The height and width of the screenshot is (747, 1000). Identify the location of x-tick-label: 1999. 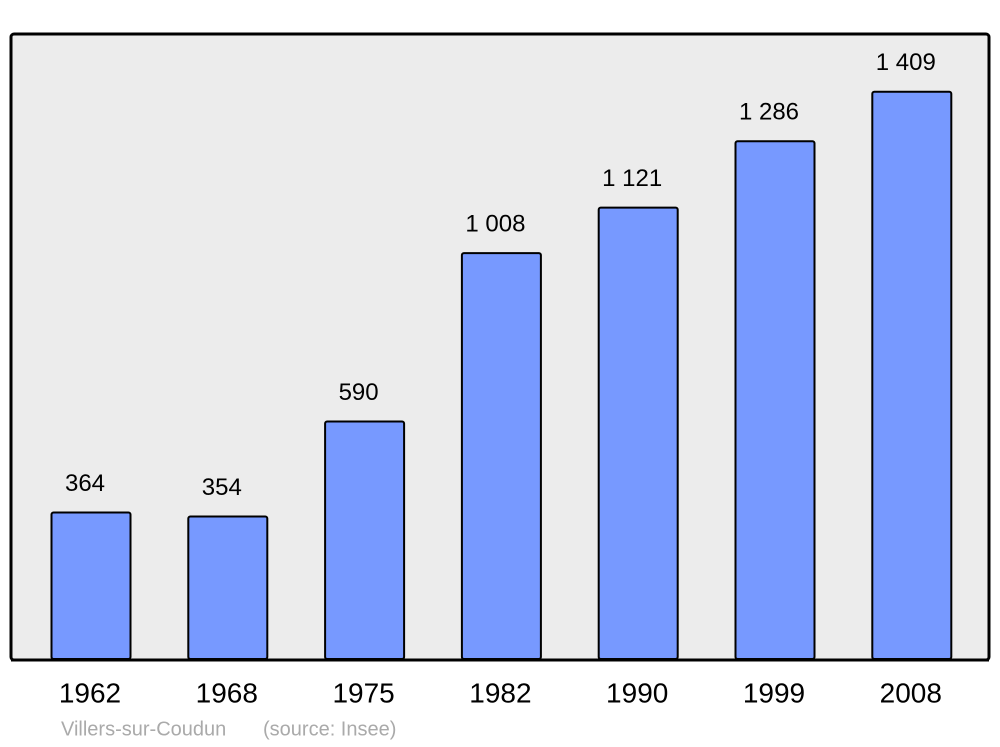
(774, 692).